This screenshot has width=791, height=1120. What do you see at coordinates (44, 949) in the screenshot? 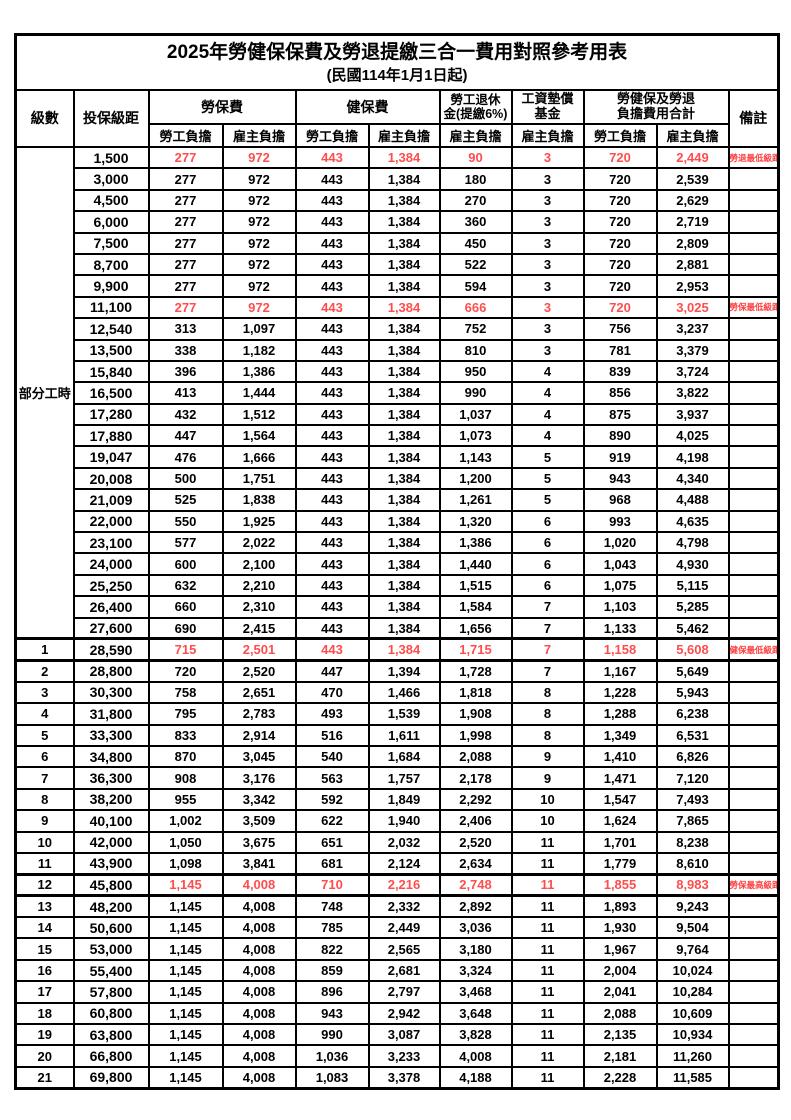
I see `level-cell: 15` at bounding box center [44, 949].